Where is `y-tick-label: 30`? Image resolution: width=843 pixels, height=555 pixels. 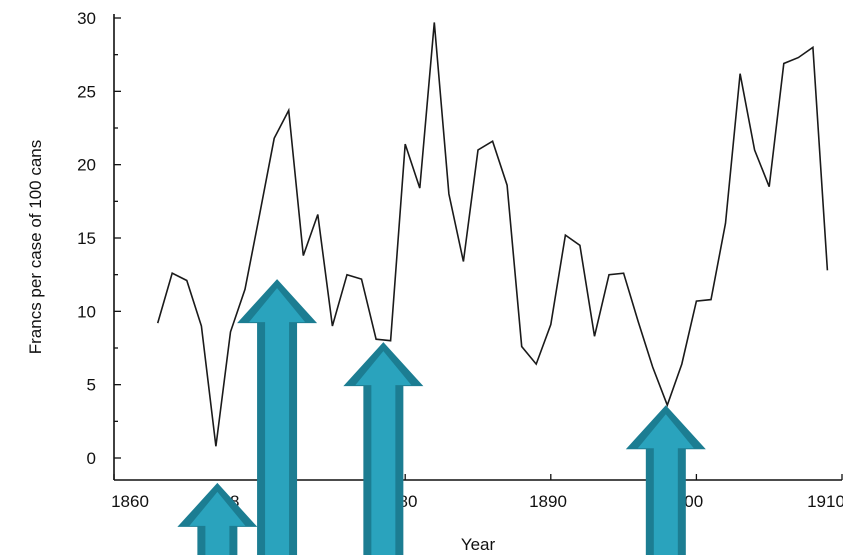
y-tick-label: 30 is located at coordinates (86, 18).